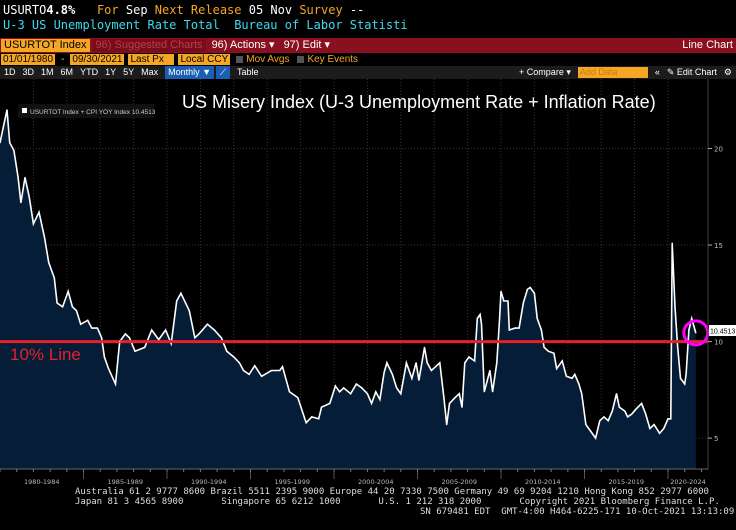 The height and width of the screenshot is (530, 736). I want to click on currency-select: Local CCY, so click(204, 59).